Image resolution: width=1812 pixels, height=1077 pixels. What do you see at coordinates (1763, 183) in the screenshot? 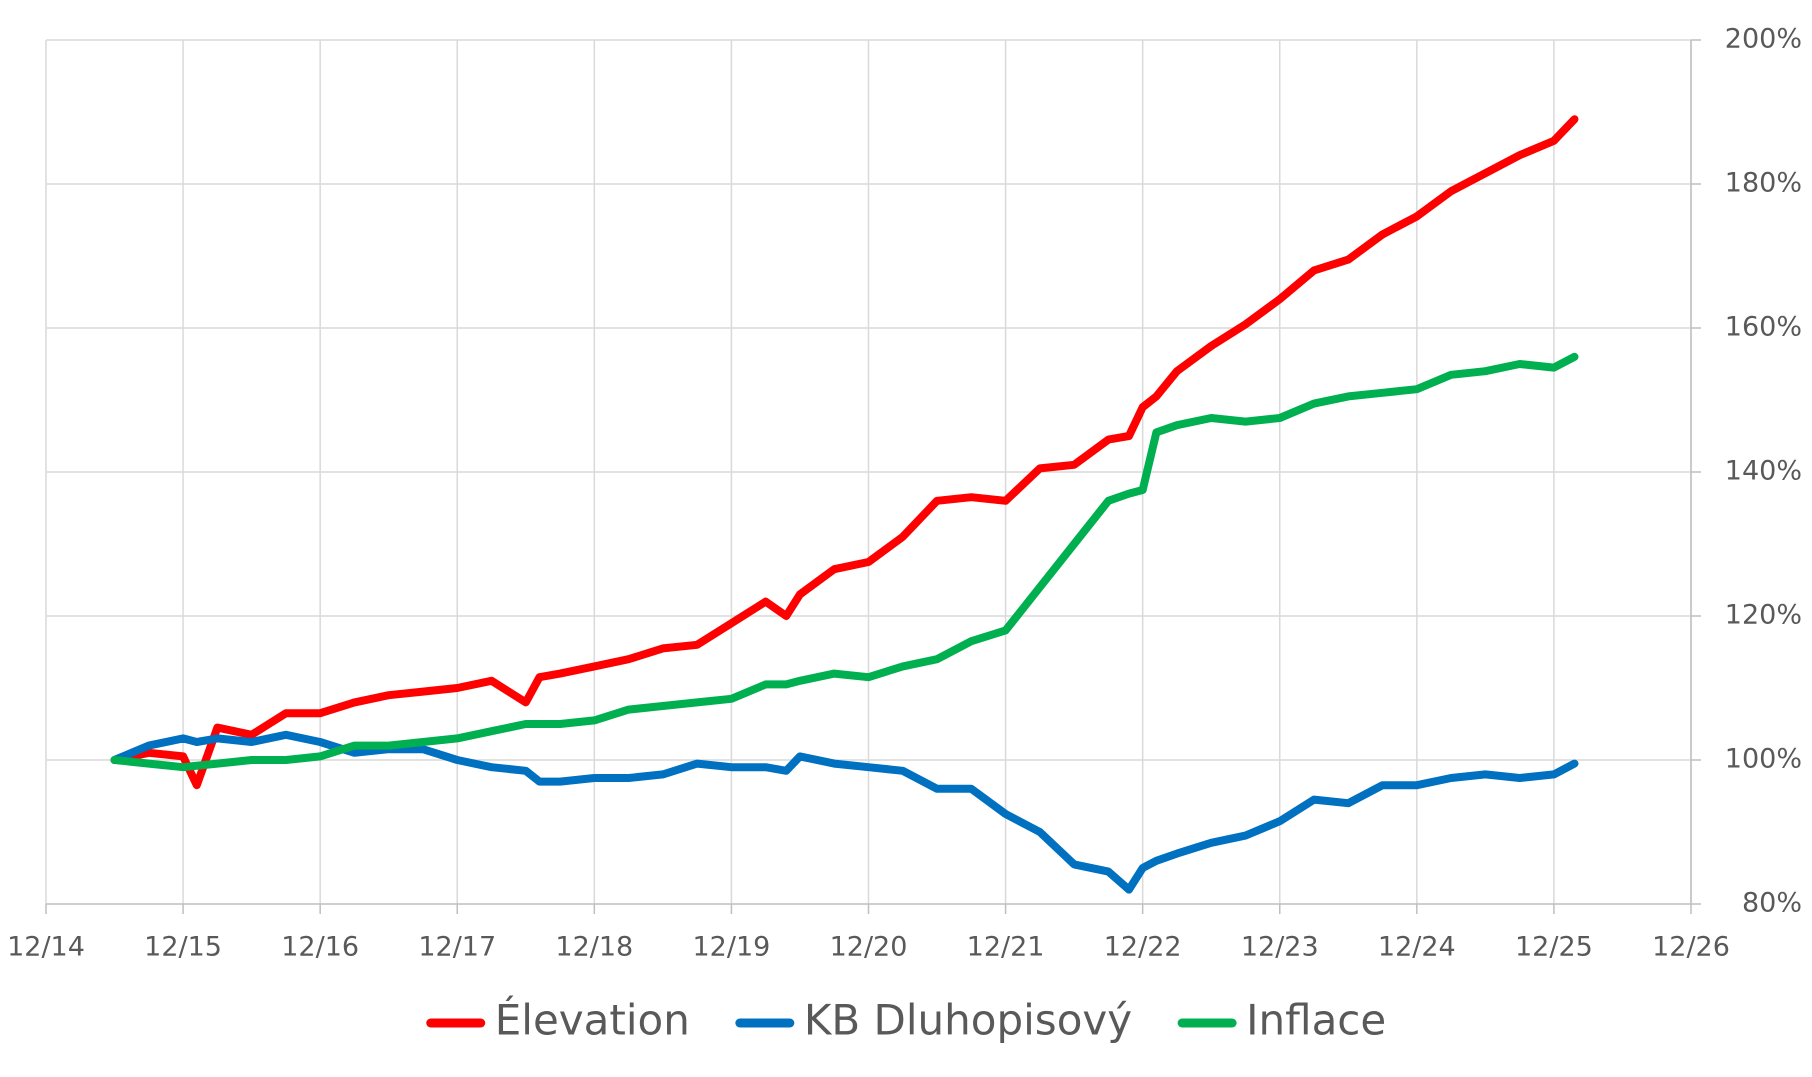
I see `y-tick-label: 180%` at bounding box center [1763, 183].